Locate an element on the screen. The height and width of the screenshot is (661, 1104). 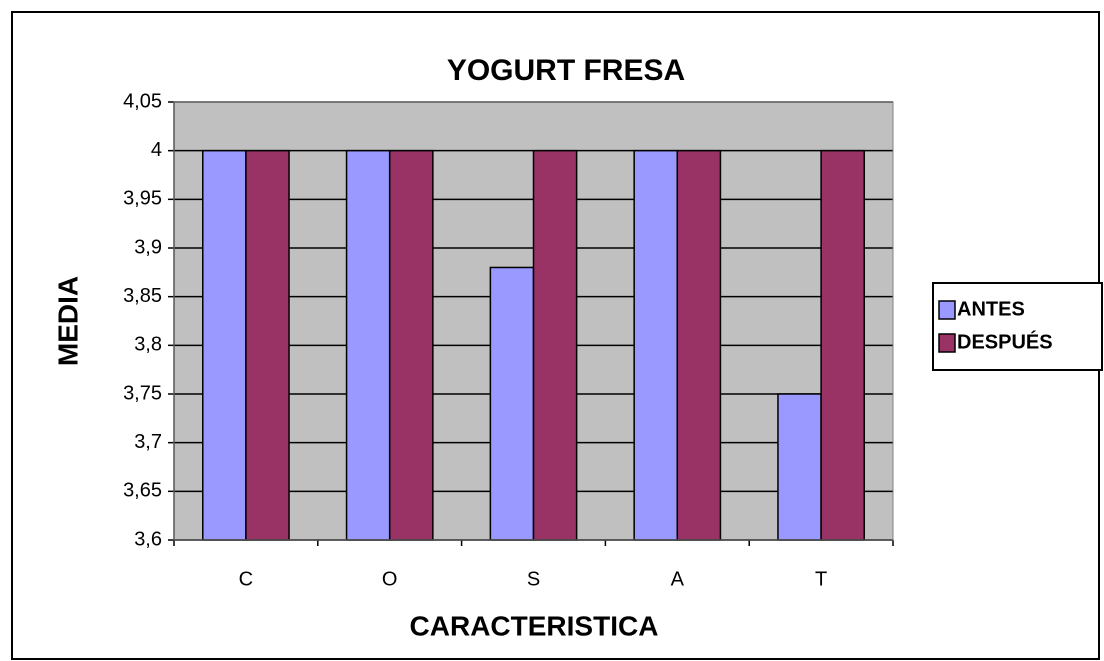
x-axis-label: CARACTERISTICA is located at coordinates (534, 625).